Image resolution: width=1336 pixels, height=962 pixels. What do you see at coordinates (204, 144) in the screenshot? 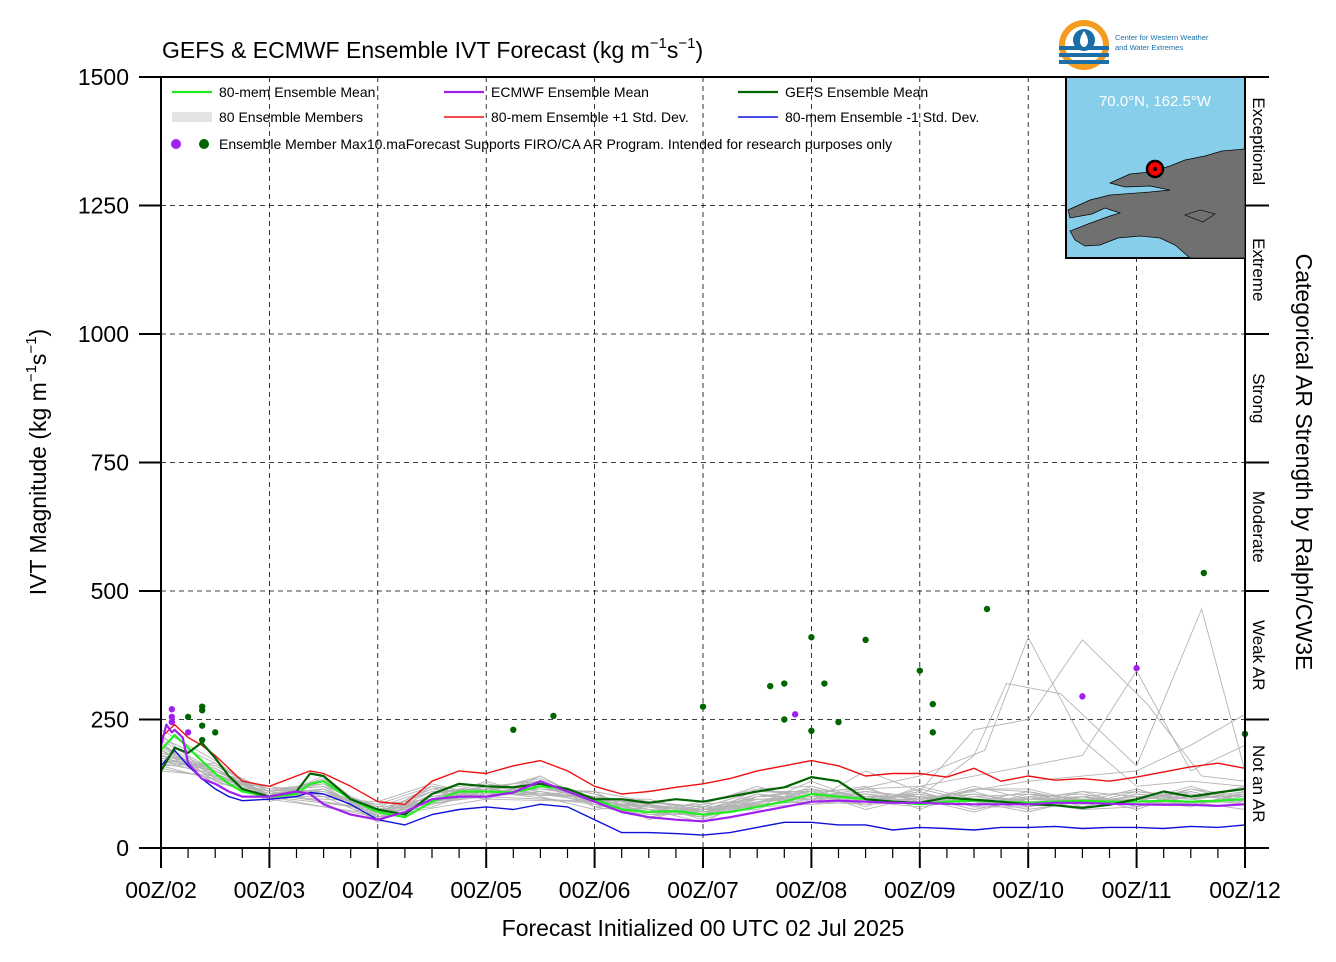
I see `legend-dot-gefs-max` at bounding box center [204, 144].